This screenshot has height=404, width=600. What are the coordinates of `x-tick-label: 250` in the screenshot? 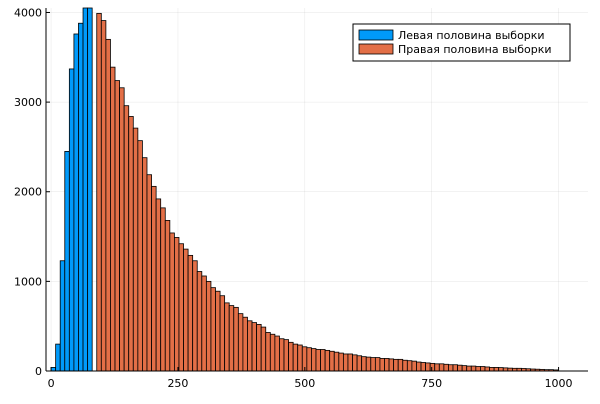 It's located at (177, 383).